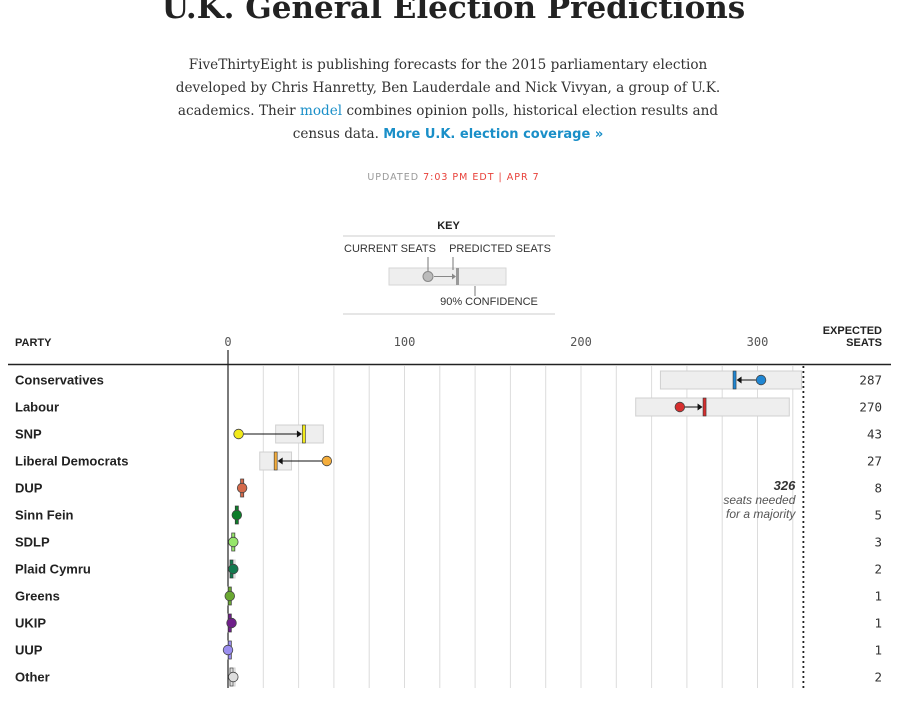 The height and width of the screenshot is (703, 907). What do you see at coordinates (759, 500) in the screenshot?
I see `majority-text-line1: seats needed` at bounding box center [759, 500].